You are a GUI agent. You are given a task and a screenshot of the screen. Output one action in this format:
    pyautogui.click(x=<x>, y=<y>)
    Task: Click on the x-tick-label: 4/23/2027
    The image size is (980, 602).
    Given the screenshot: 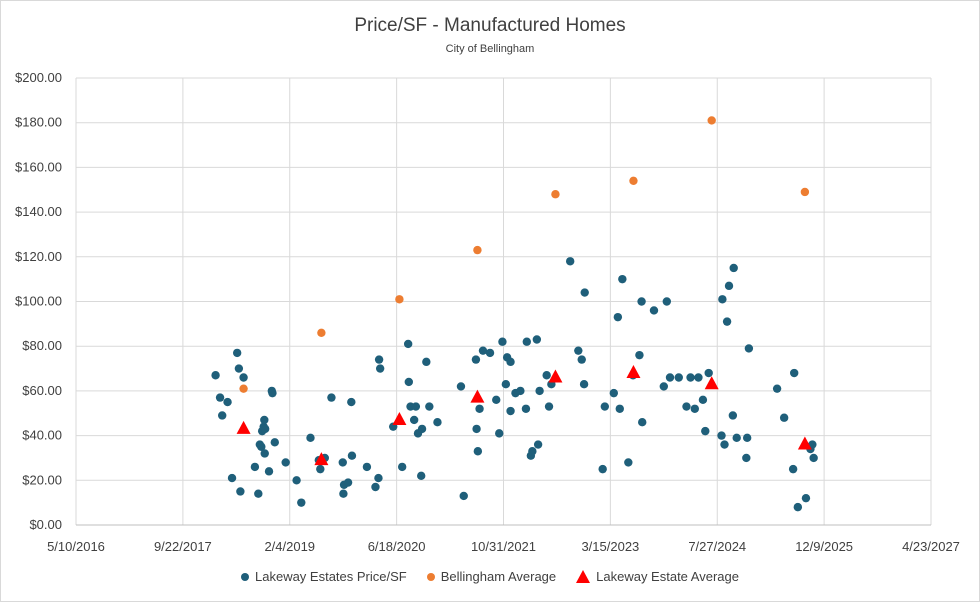 What is the action you would take?
    pyautogui.click(x=931, y=546)
    